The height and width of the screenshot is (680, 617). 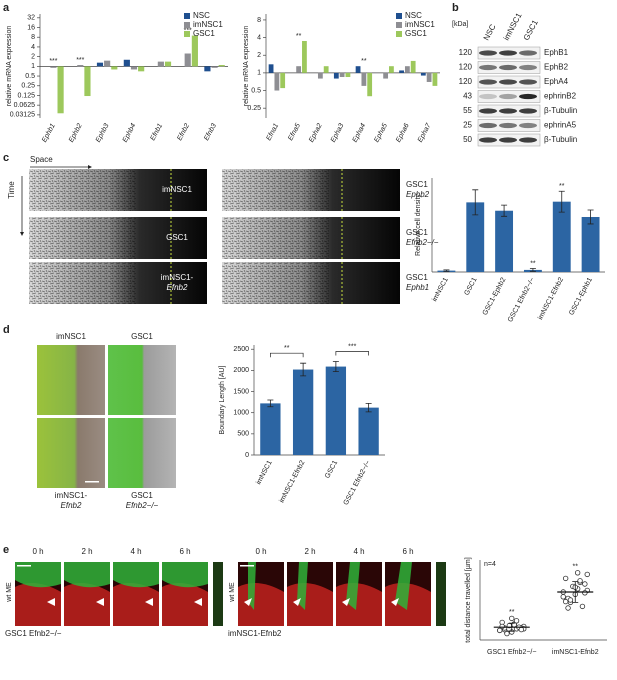 What do you see at coordinates (183, 132) in the screenshot?
I see `x-tick-label: Efnb2` at bounding box center [183, 132].